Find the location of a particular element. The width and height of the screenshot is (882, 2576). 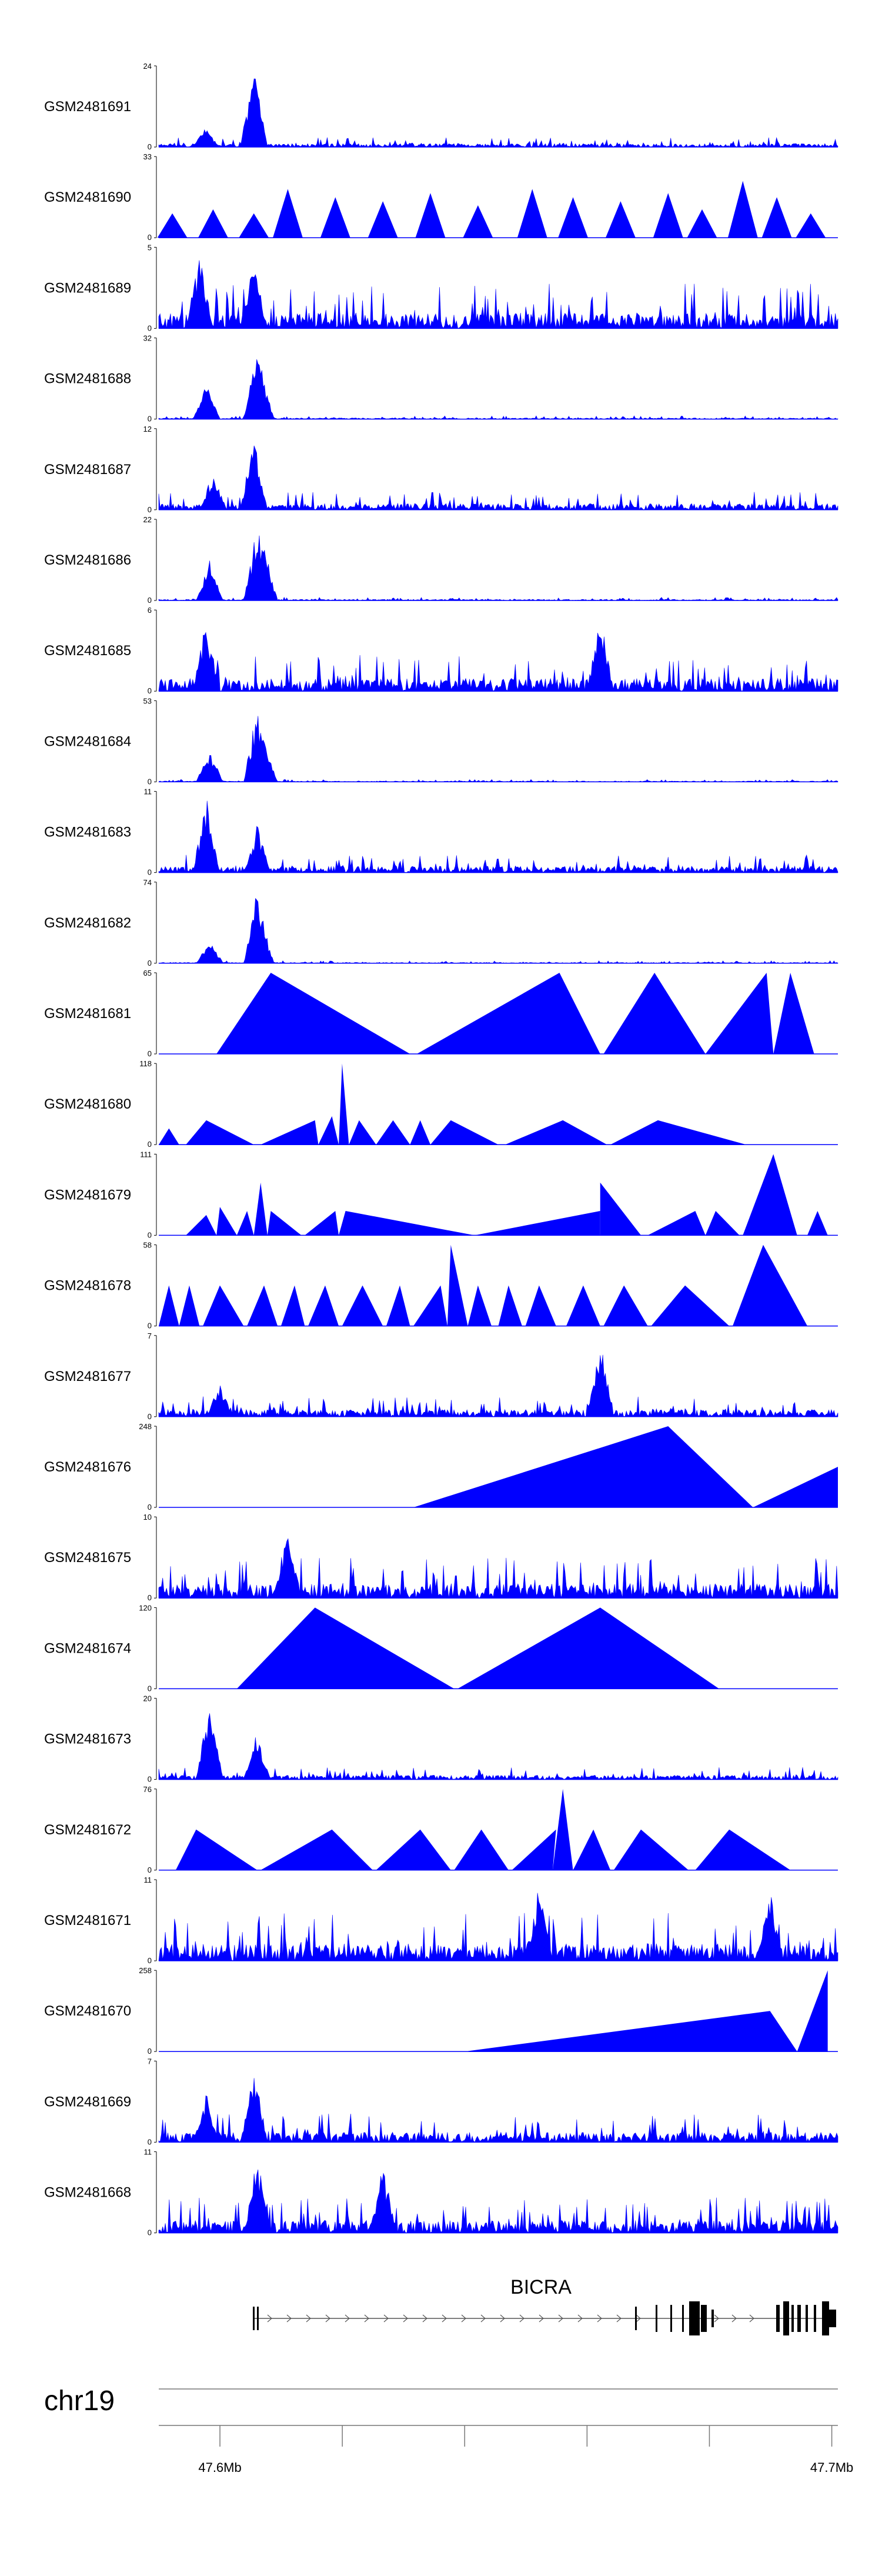

track-label: GSM2481690 is located at coordinates (87, 197).